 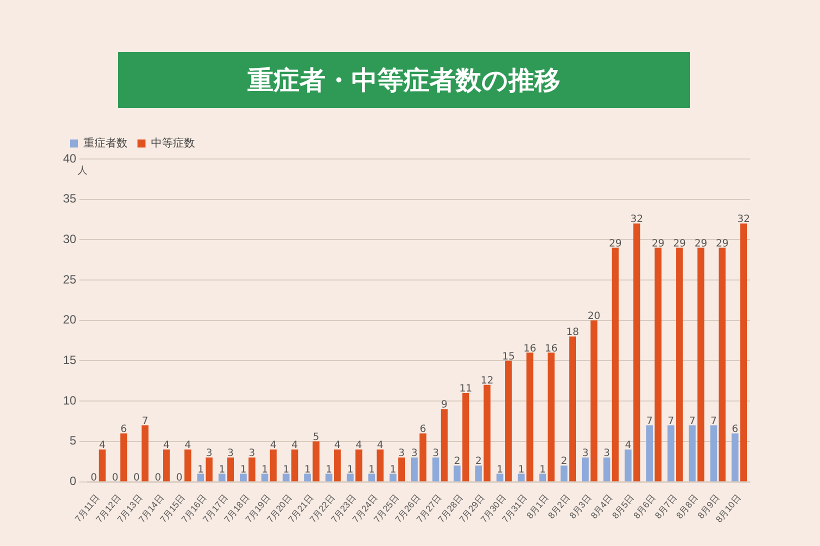 What do you see at coordinates (69, 279) in the screenshot?
I see `y-tick-label: 25` at bounding box center [69, 279].